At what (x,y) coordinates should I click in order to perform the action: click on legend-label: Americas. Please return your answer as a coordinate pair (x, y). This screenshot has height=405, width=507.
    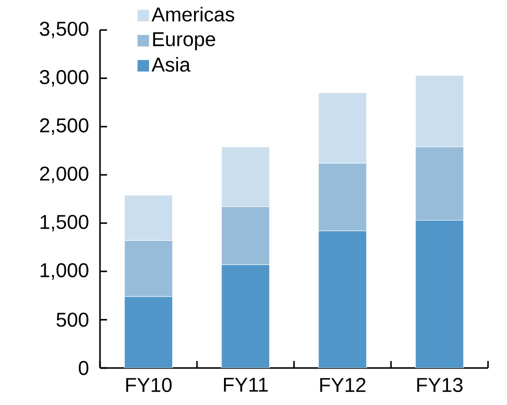
    Looking at the image, I should click on (193, 14).